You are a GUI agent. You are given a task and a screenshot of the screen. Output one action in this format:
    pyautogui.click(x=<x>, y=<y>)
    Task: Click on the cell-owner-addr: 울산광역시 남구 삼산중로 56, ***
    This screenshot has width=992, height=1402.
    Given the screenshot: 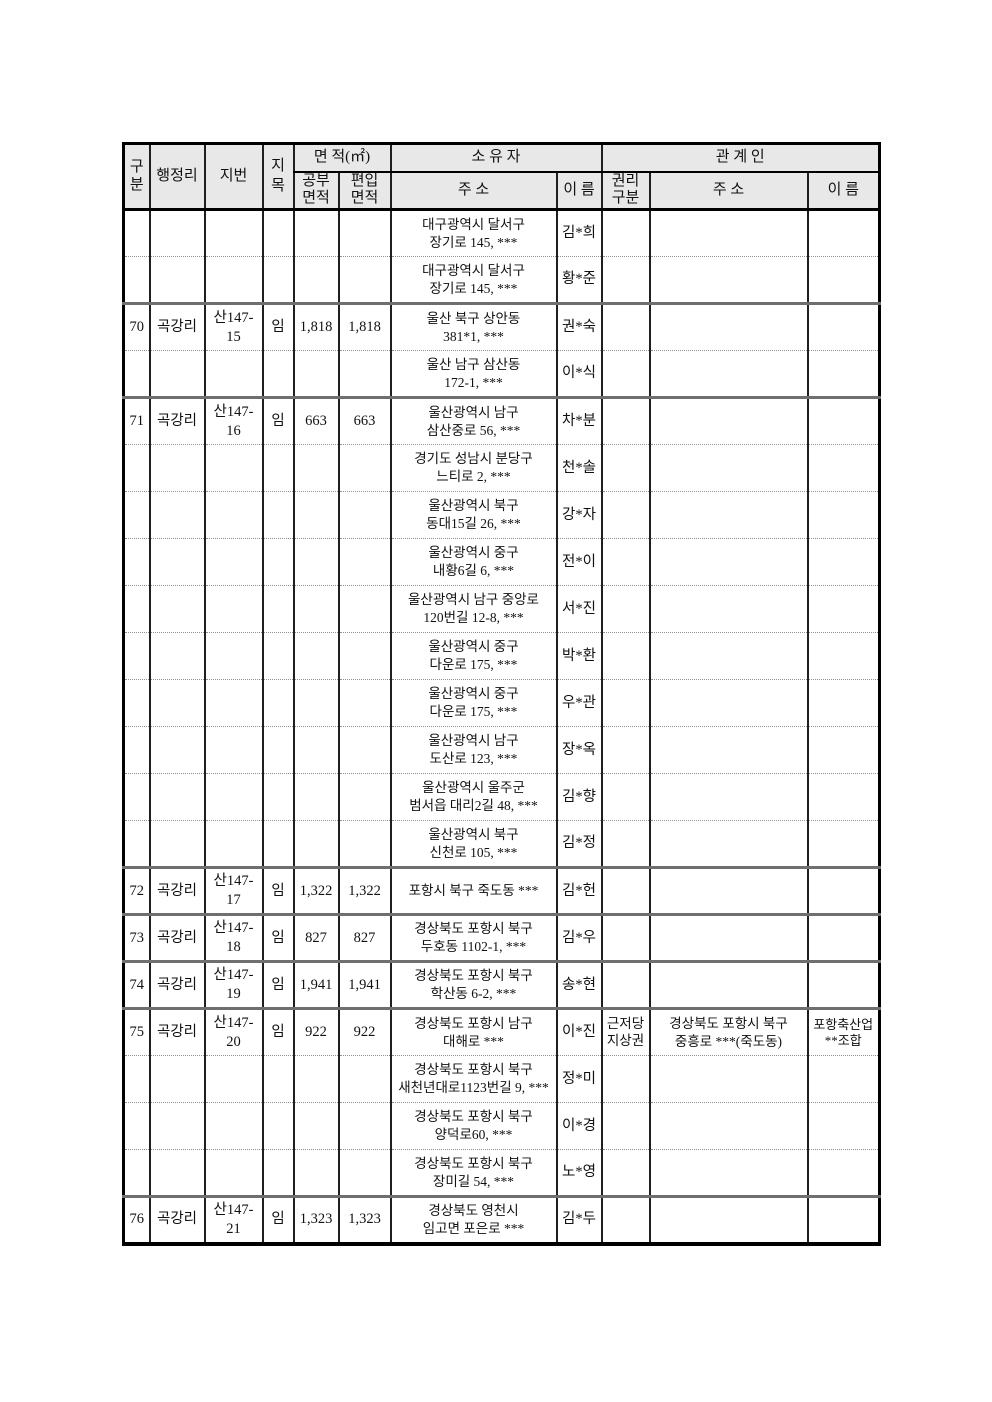 What is the action you would take?
    pyautogui.click(x=473, y=420)
    